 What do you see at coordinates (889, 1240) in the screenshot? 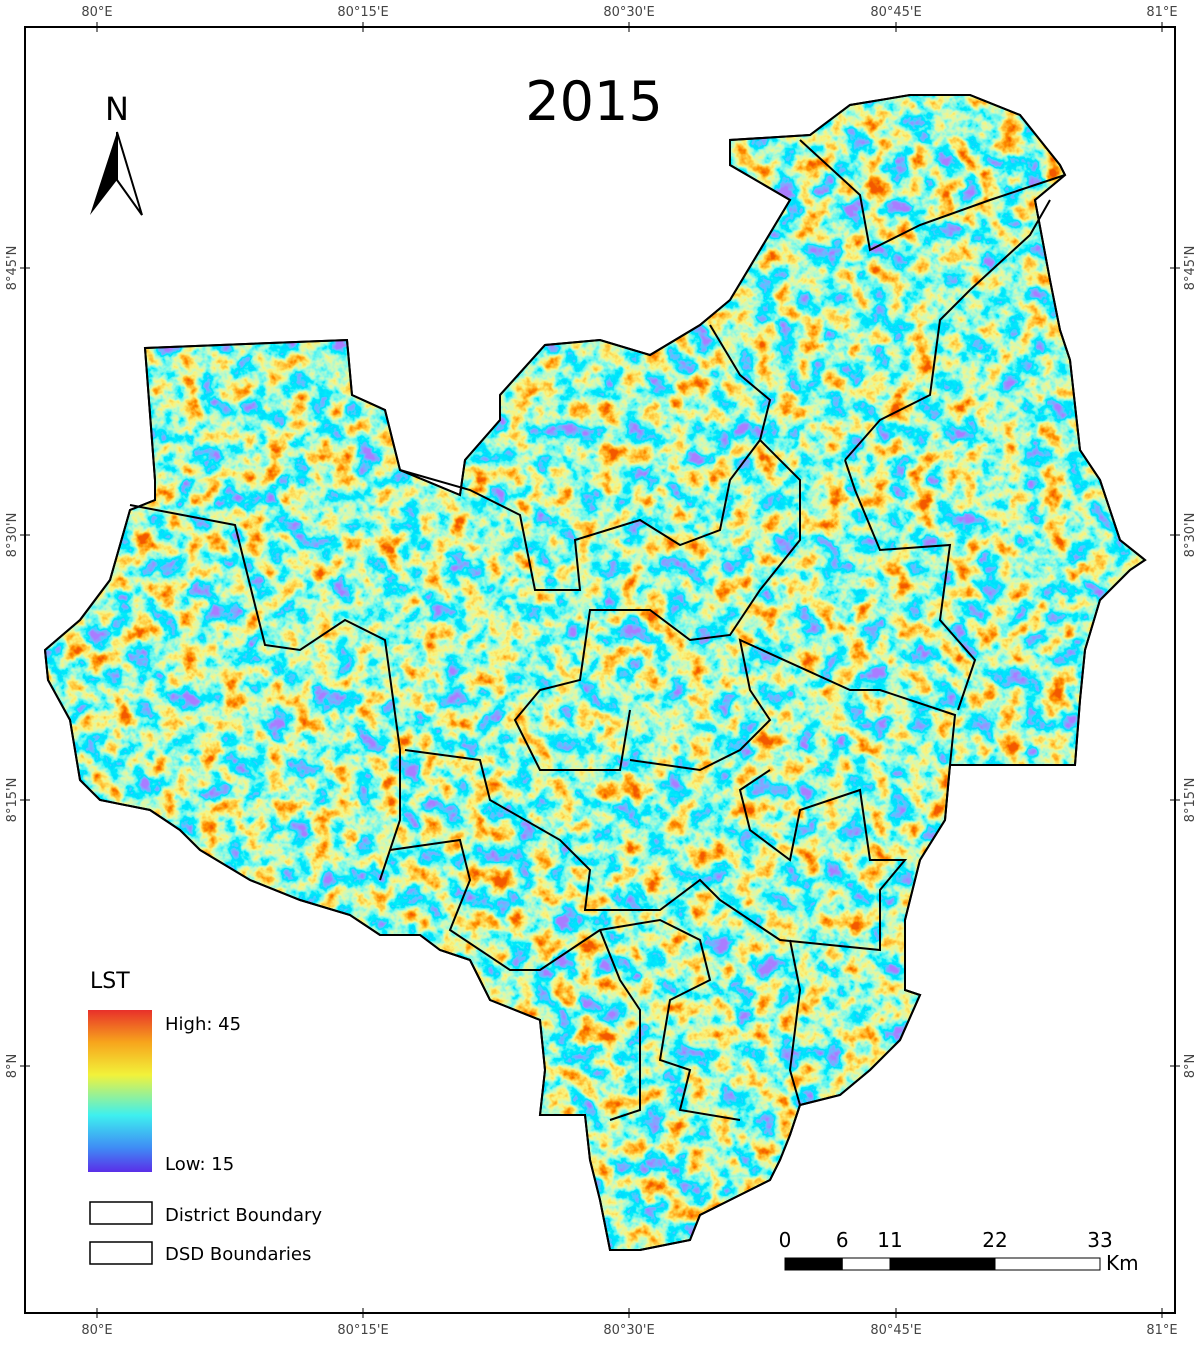
I see `scale-label: 11` at bounding box center [889, 1240].